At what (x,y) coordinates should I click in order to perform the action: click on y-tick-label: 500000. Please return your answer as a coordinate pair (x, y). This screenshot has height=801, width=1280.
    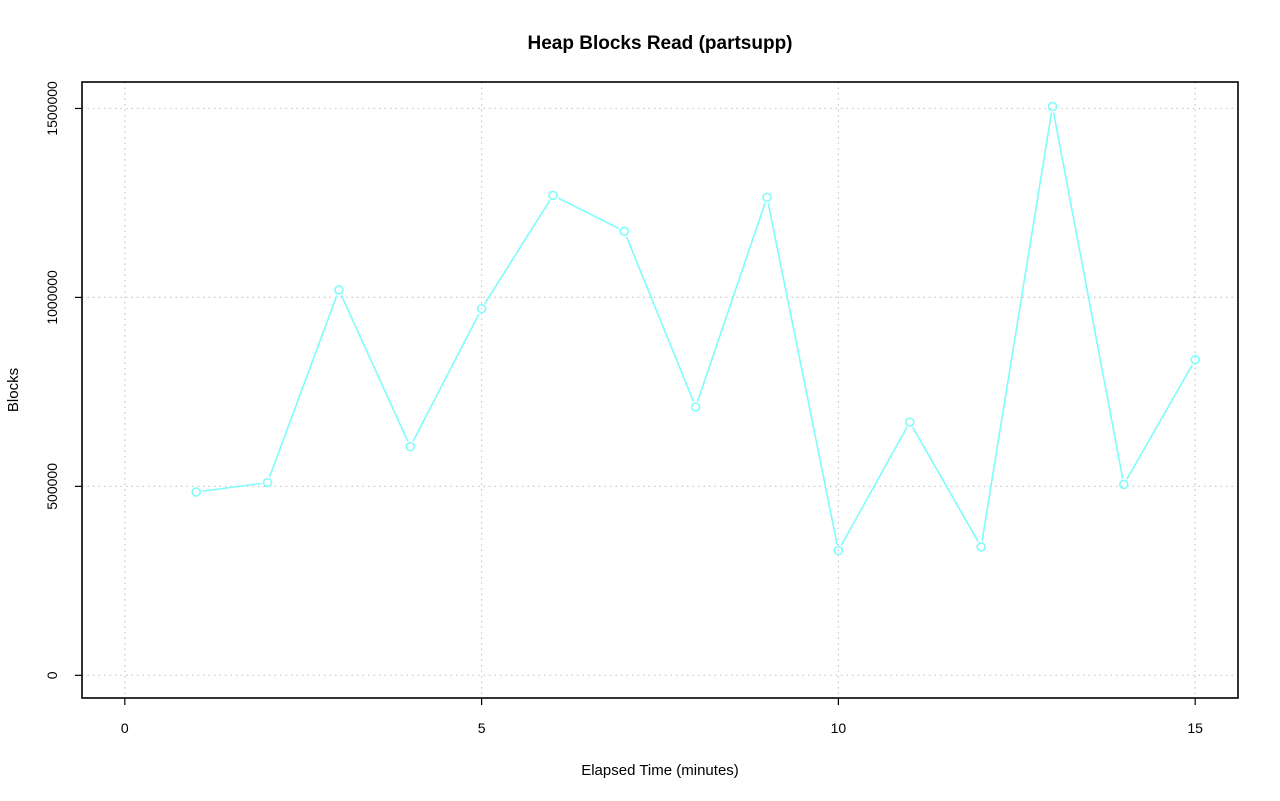
    Looking at the image, I should click on (52, 486).